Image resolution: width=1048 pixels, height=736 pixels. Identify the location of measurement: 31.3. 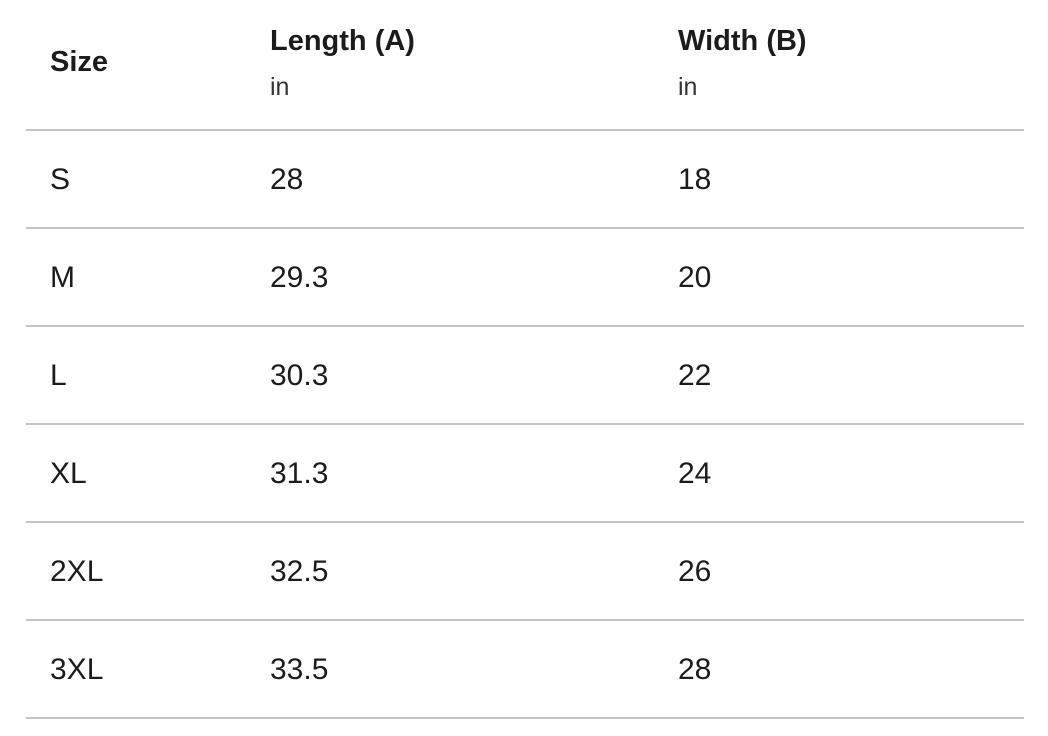
(299, 473).